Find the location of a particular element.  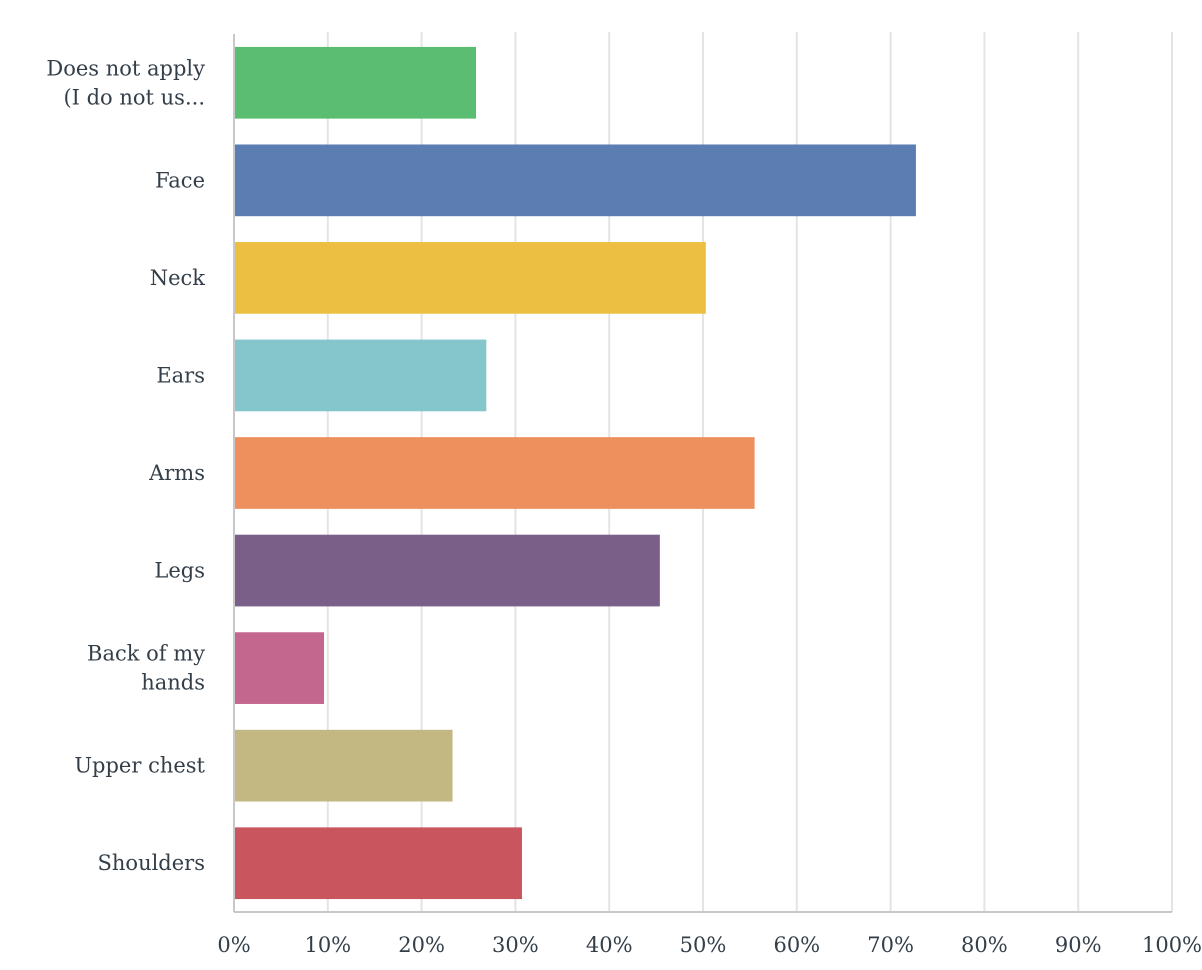

x-tick-label: 80% is located at coordinates (984, 945).